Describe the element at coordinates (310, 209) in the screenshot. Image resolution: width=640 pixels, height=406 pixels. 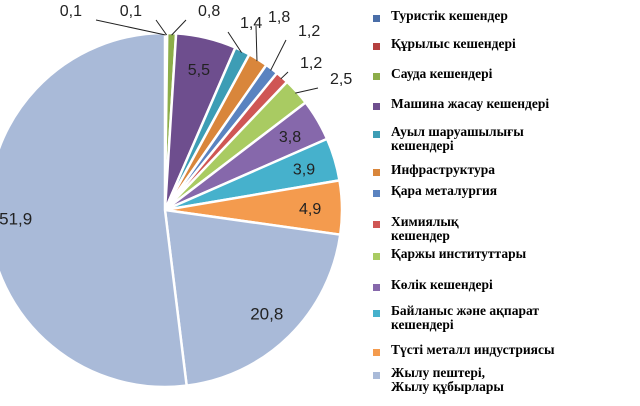
I see `slice-label: 4,9` at that location.